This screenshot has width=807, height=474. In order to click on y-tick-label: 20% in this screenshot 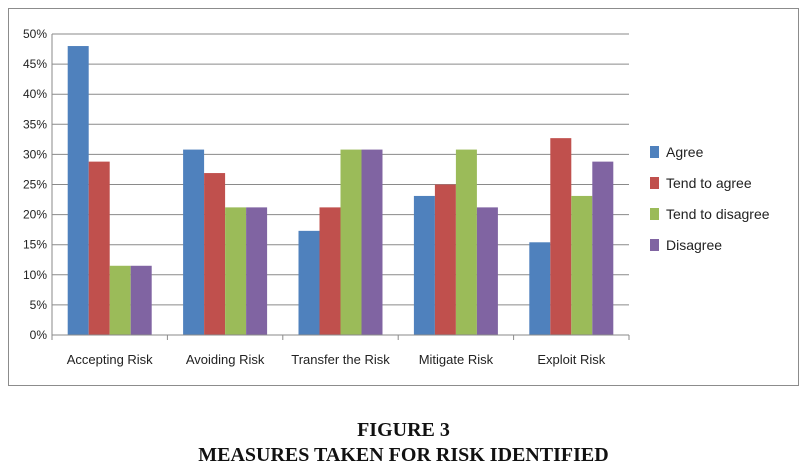, I will do `click(35, 215)`.